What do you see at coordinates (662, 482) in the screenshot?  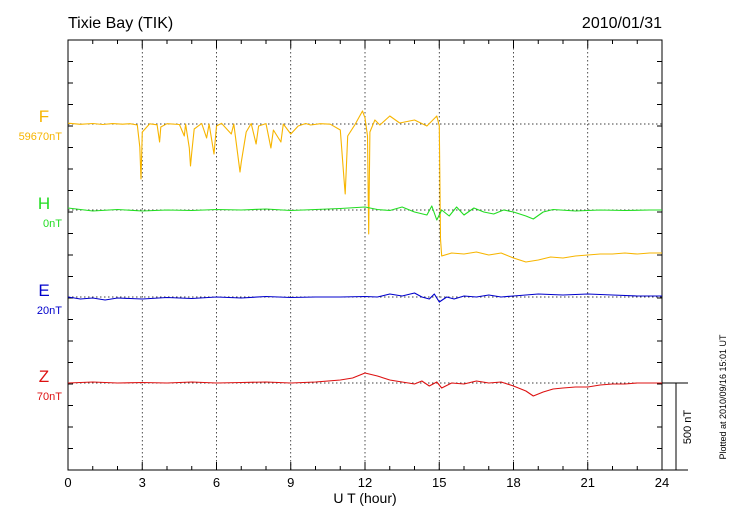 I see `x-tick-label: 24` at bounding box center [662, 482].